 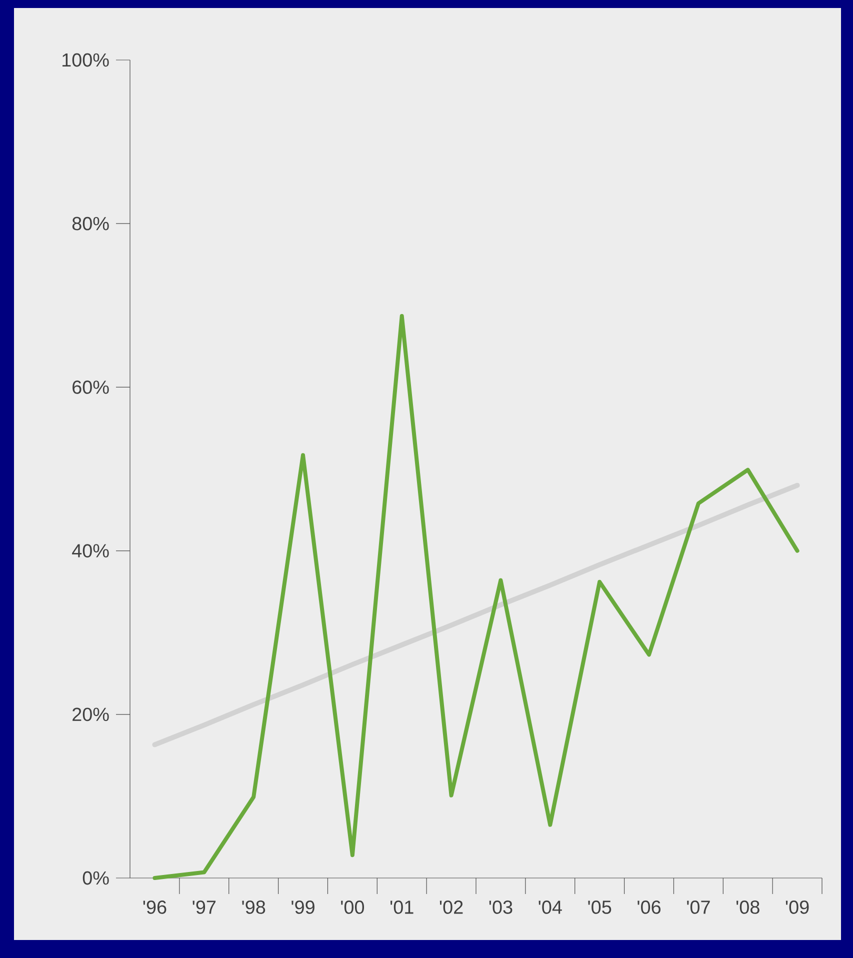 I want to click on y-tick-label: 0%, so click(x=95, y=878).